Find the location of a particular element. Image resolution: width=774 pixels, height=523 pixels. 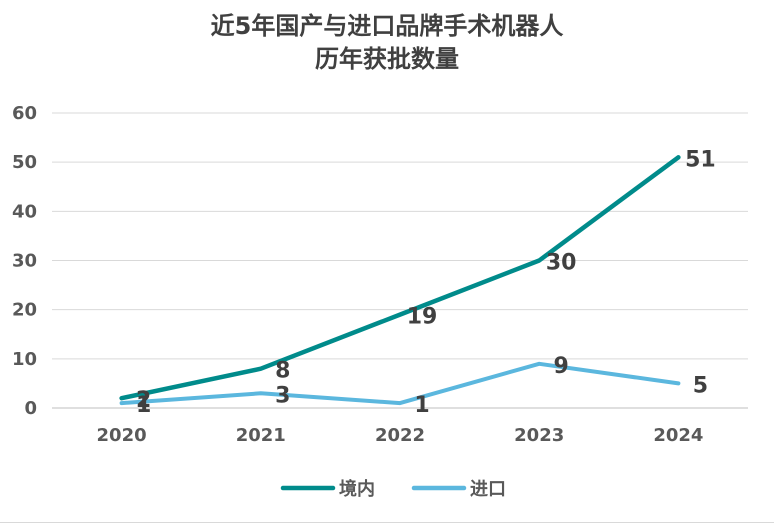

data-label: 3 is located at coordinates (282, 395).